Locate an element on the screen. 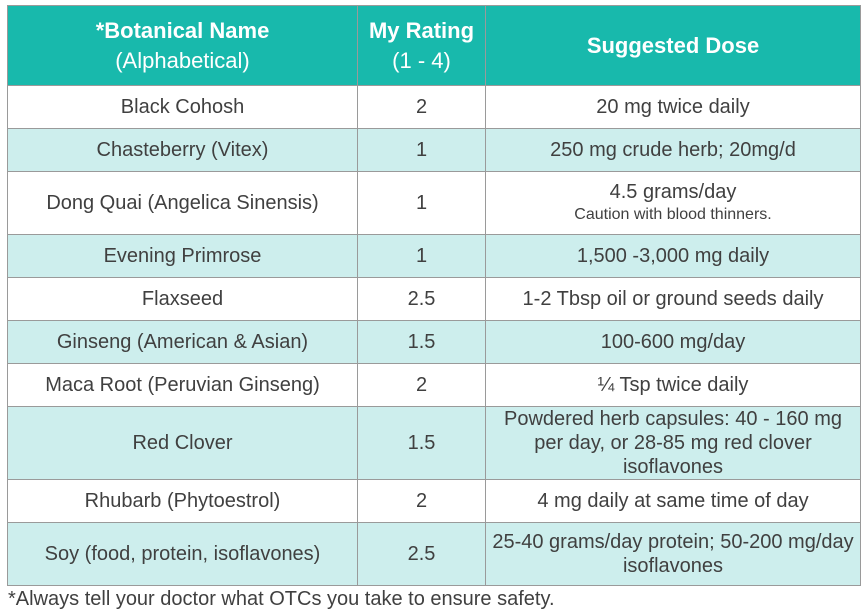  cell-name: Rhubarb (Phytoestrol) is located at coordinates (182, 501).